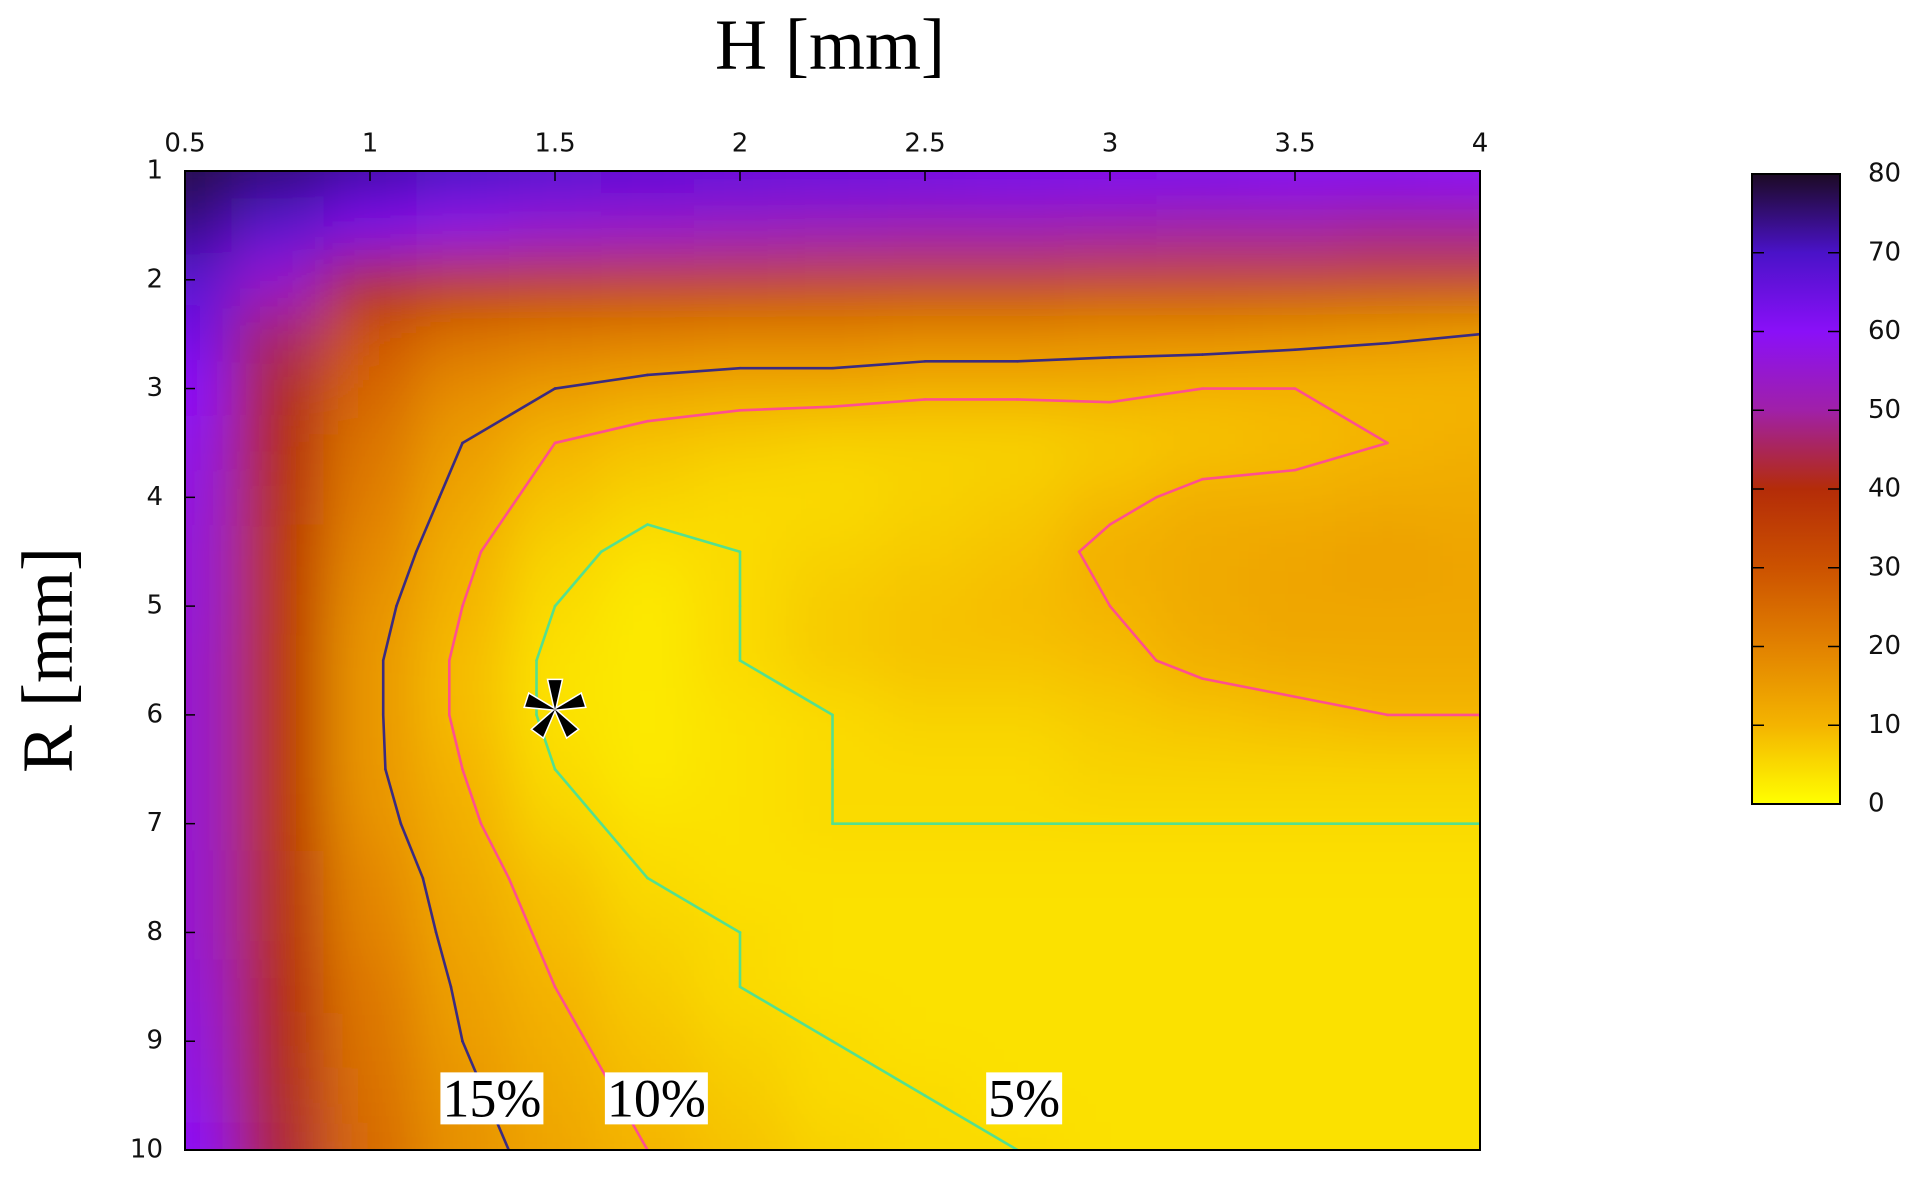 The image size is (1913, 1200). What do you see at coordinates (1884, 331) in the screenshot?
I see `colorbar-tick-label: 60` at bounding box center [1884, 331].